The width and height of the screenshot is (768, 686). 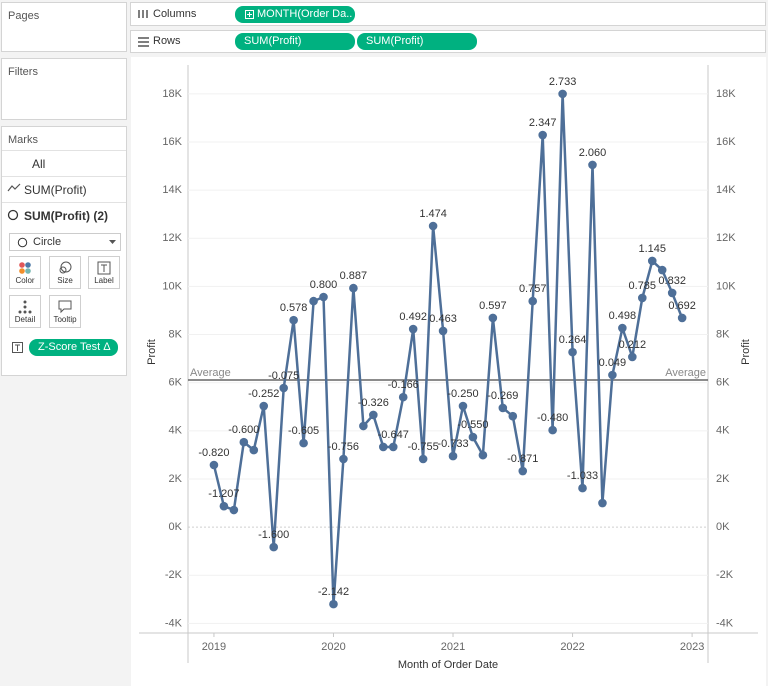 I want to click on z-score-pill: Z-Score Test Δ, so click(x=73, y=347).